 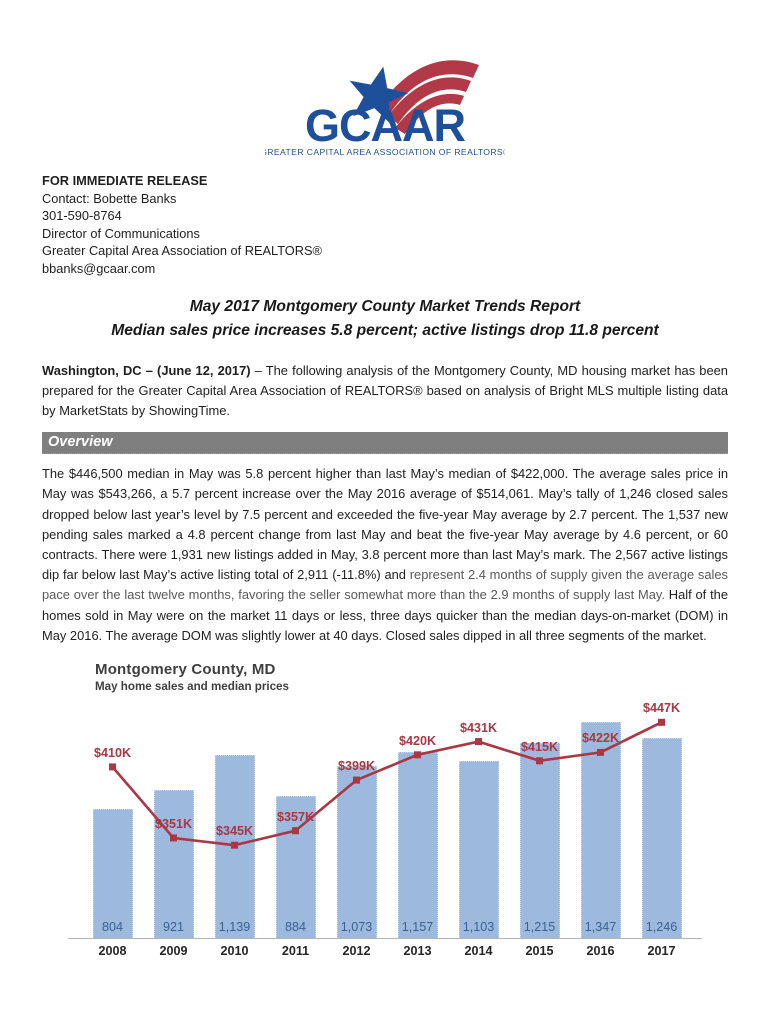 What do you see at coordinates (417, 951) in the screenshot?
I see `year-label-2013: 2013` at bounding box center [417, 951].